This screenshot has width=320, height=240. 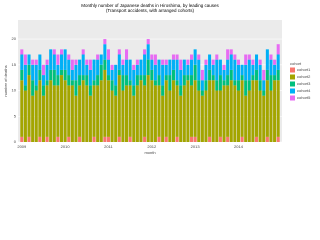 I want to click on x-tick-label: 2012, so click(x=152, y=146).